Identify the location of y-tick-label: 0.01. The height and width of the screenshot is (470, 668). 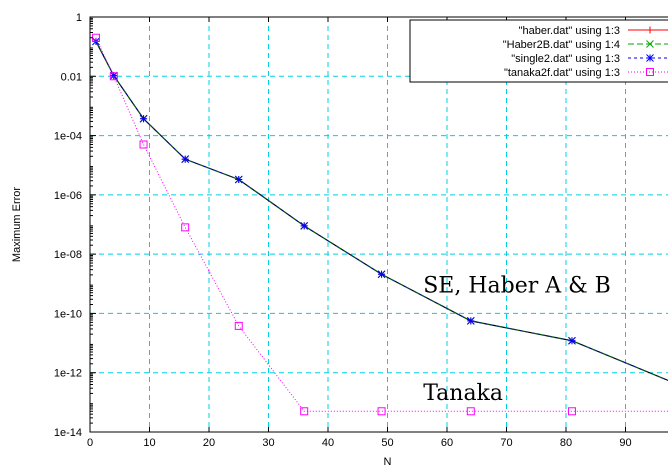
(71, 77).